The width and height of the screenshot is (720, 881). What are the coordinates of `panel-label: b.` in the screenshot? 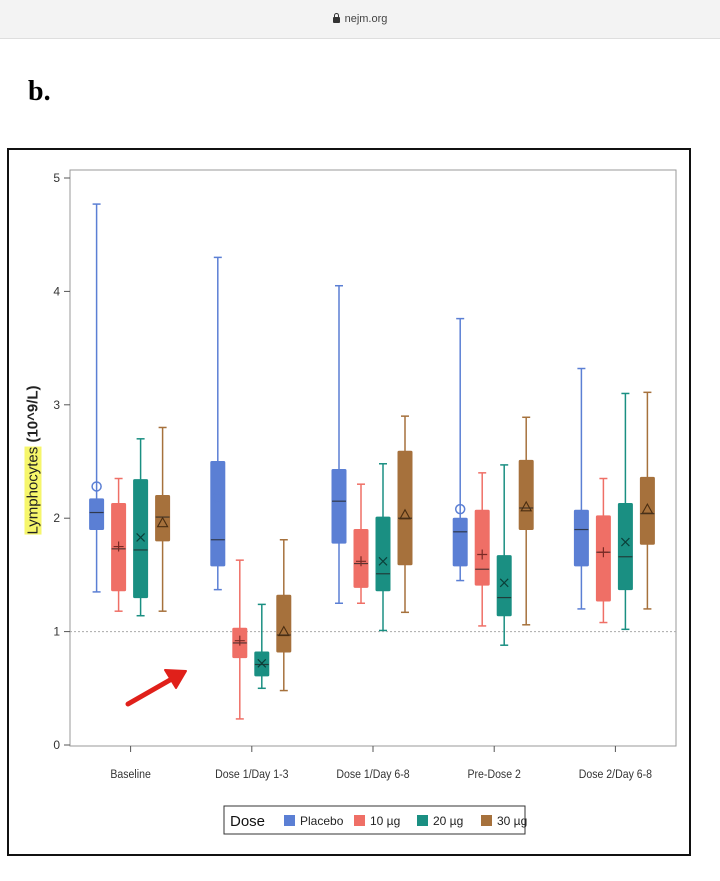 It's located at (39, 91).